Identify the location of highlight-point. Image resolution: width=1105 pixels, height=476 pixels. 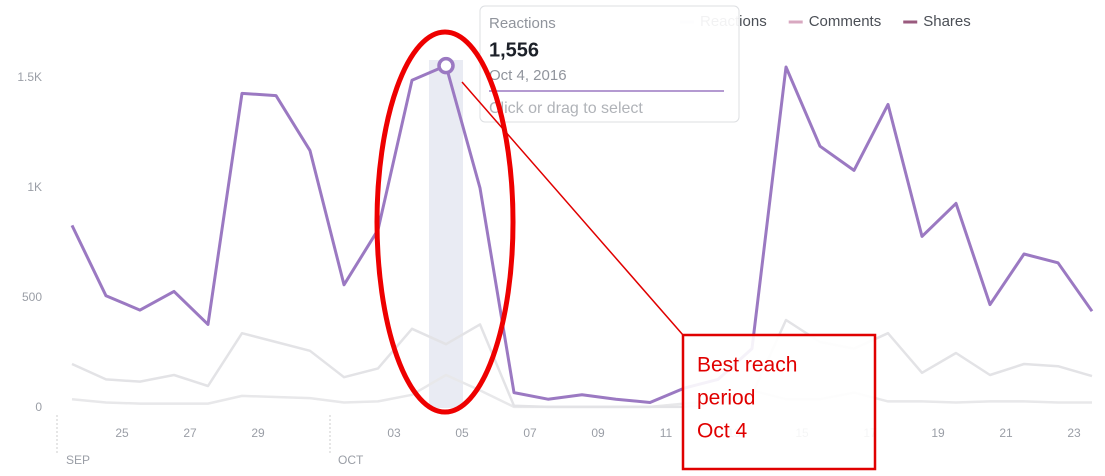
(446, 65).